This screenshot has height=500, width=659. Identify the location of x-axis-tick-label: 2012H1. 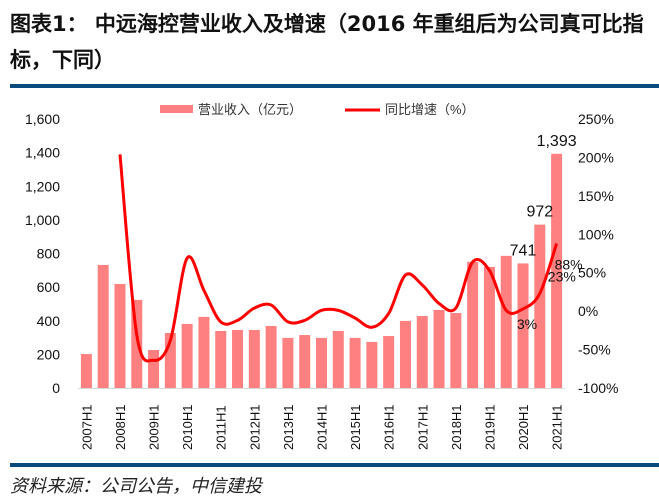
(254, 427).